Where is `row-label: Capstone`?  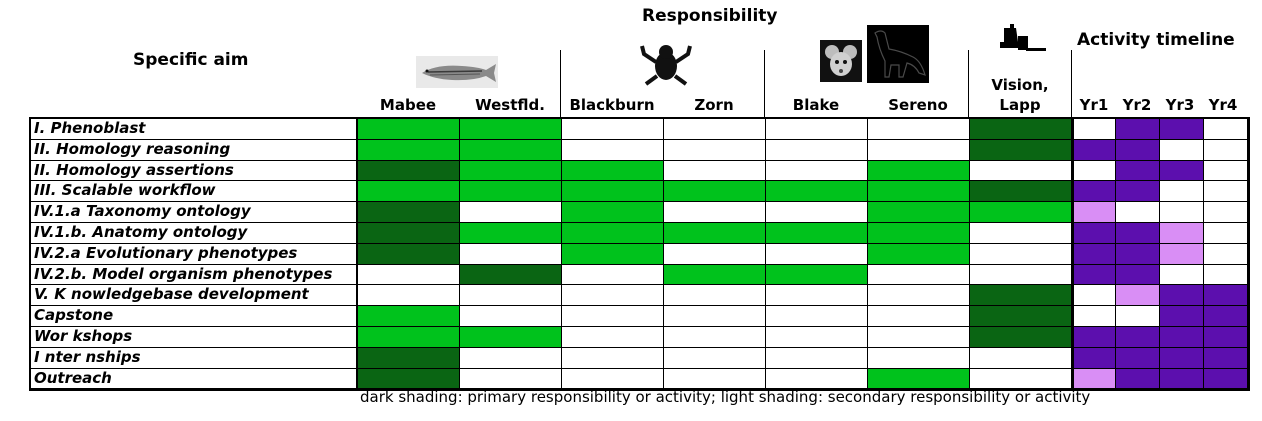
row-label: Capstone is located at coordinates (194, 316).